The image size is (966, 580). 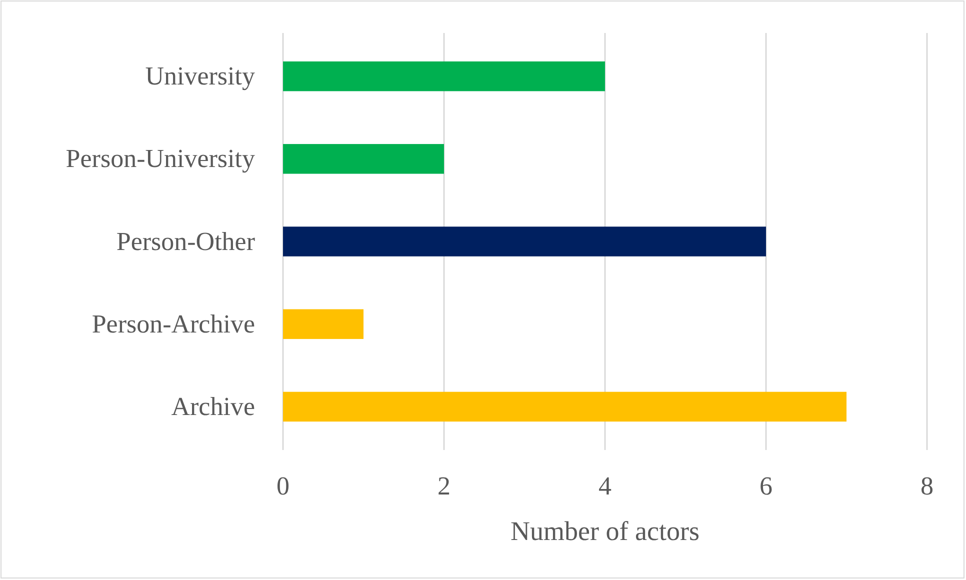 I want to click on x-tick-label: 8, so click(x=927, y=485).